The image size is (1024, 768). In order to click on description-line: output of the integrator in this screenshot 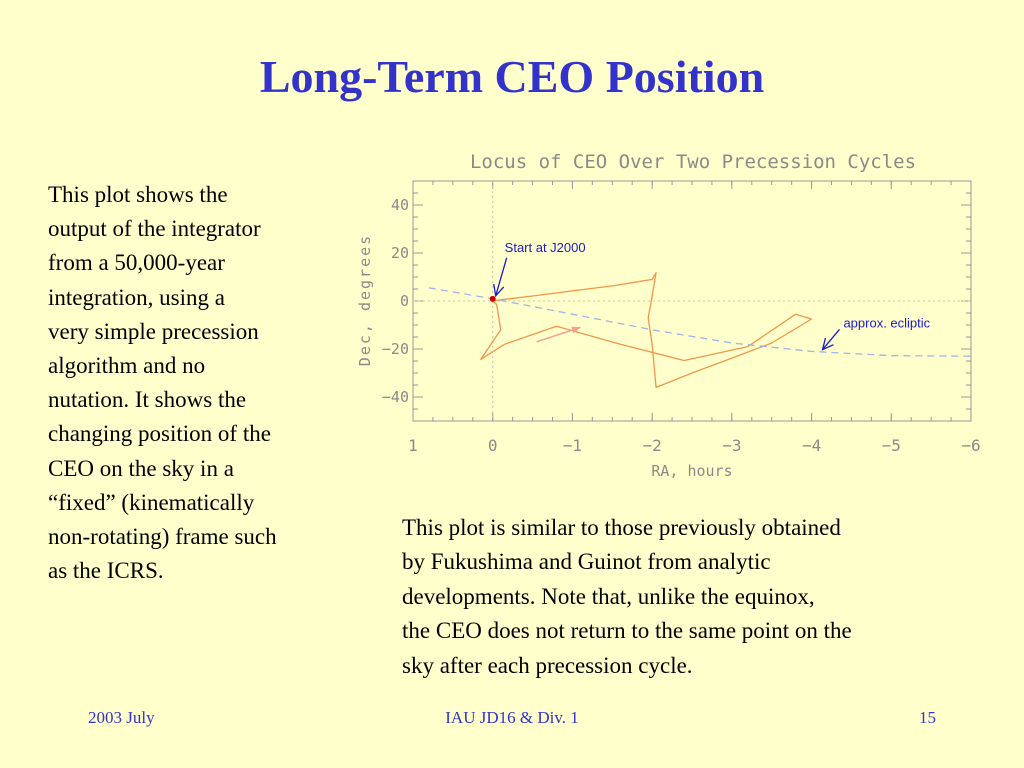, I will do `click(154, 229)`.